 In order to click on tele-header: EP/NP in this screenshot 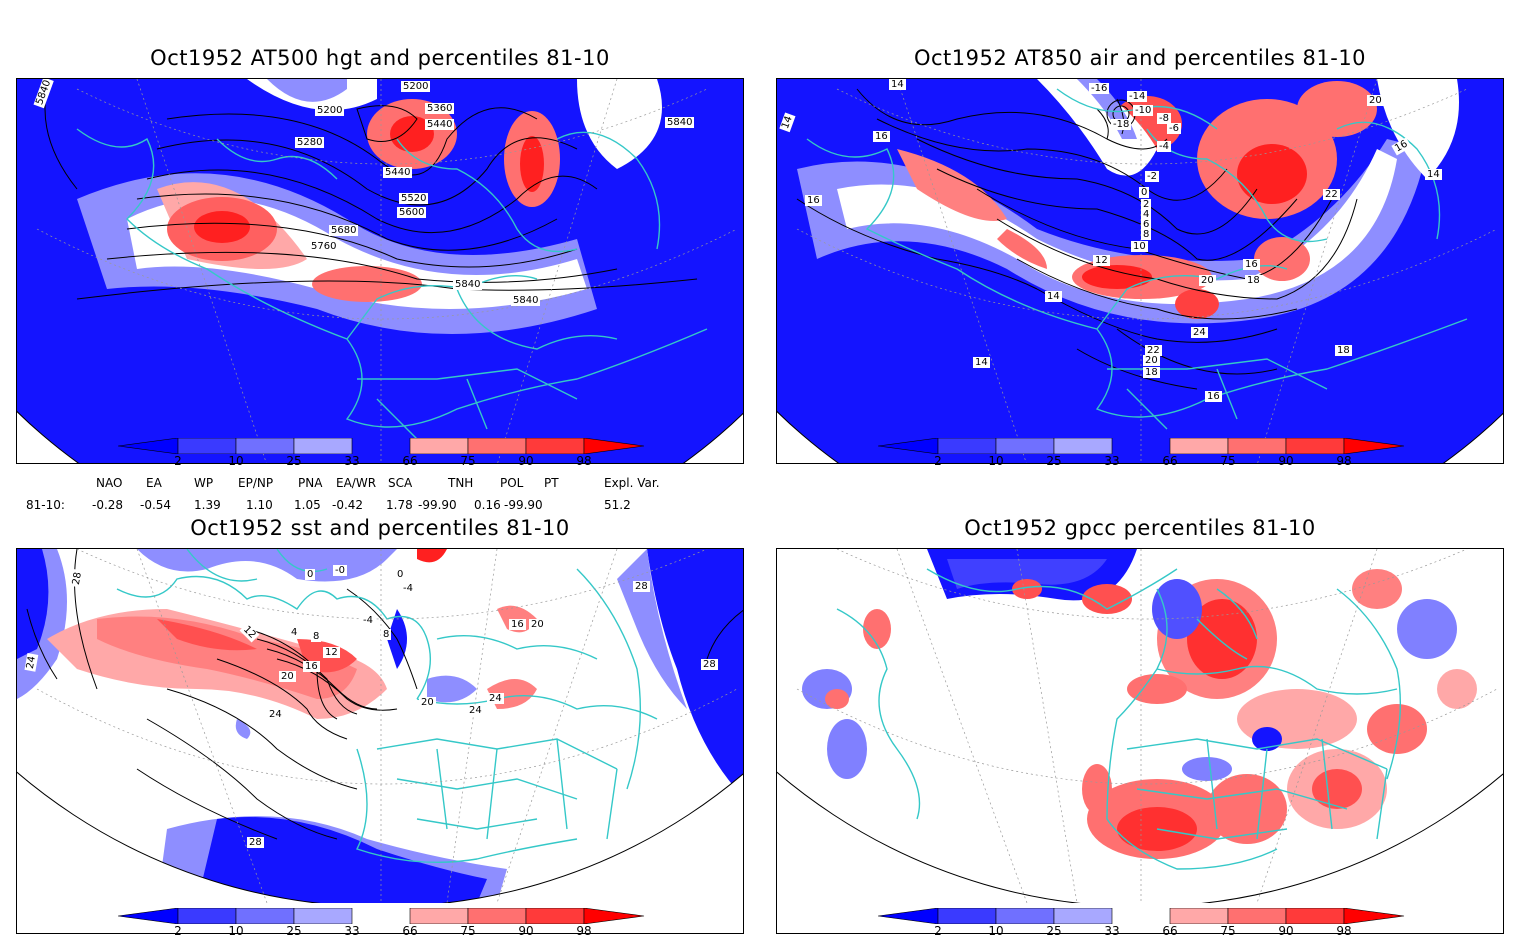, I will do `click(256, 483)`.